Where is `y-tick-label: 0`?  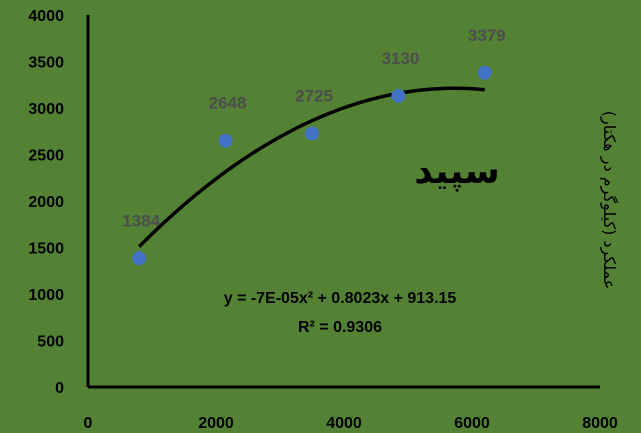 y-tick-label: 0 is located at coordinates (59, 388).